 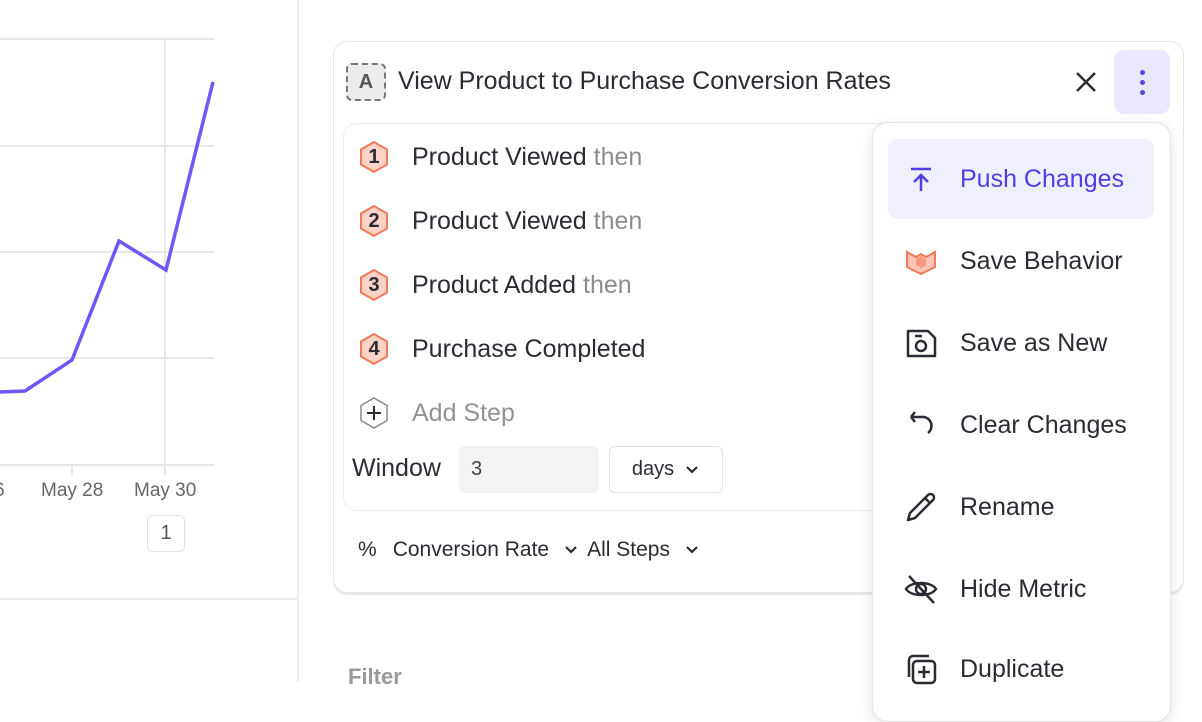 What do you see at coordinates (653, 469) in the screenshot?
I see `window-unit-value: days` at bounding box center [653, 469].